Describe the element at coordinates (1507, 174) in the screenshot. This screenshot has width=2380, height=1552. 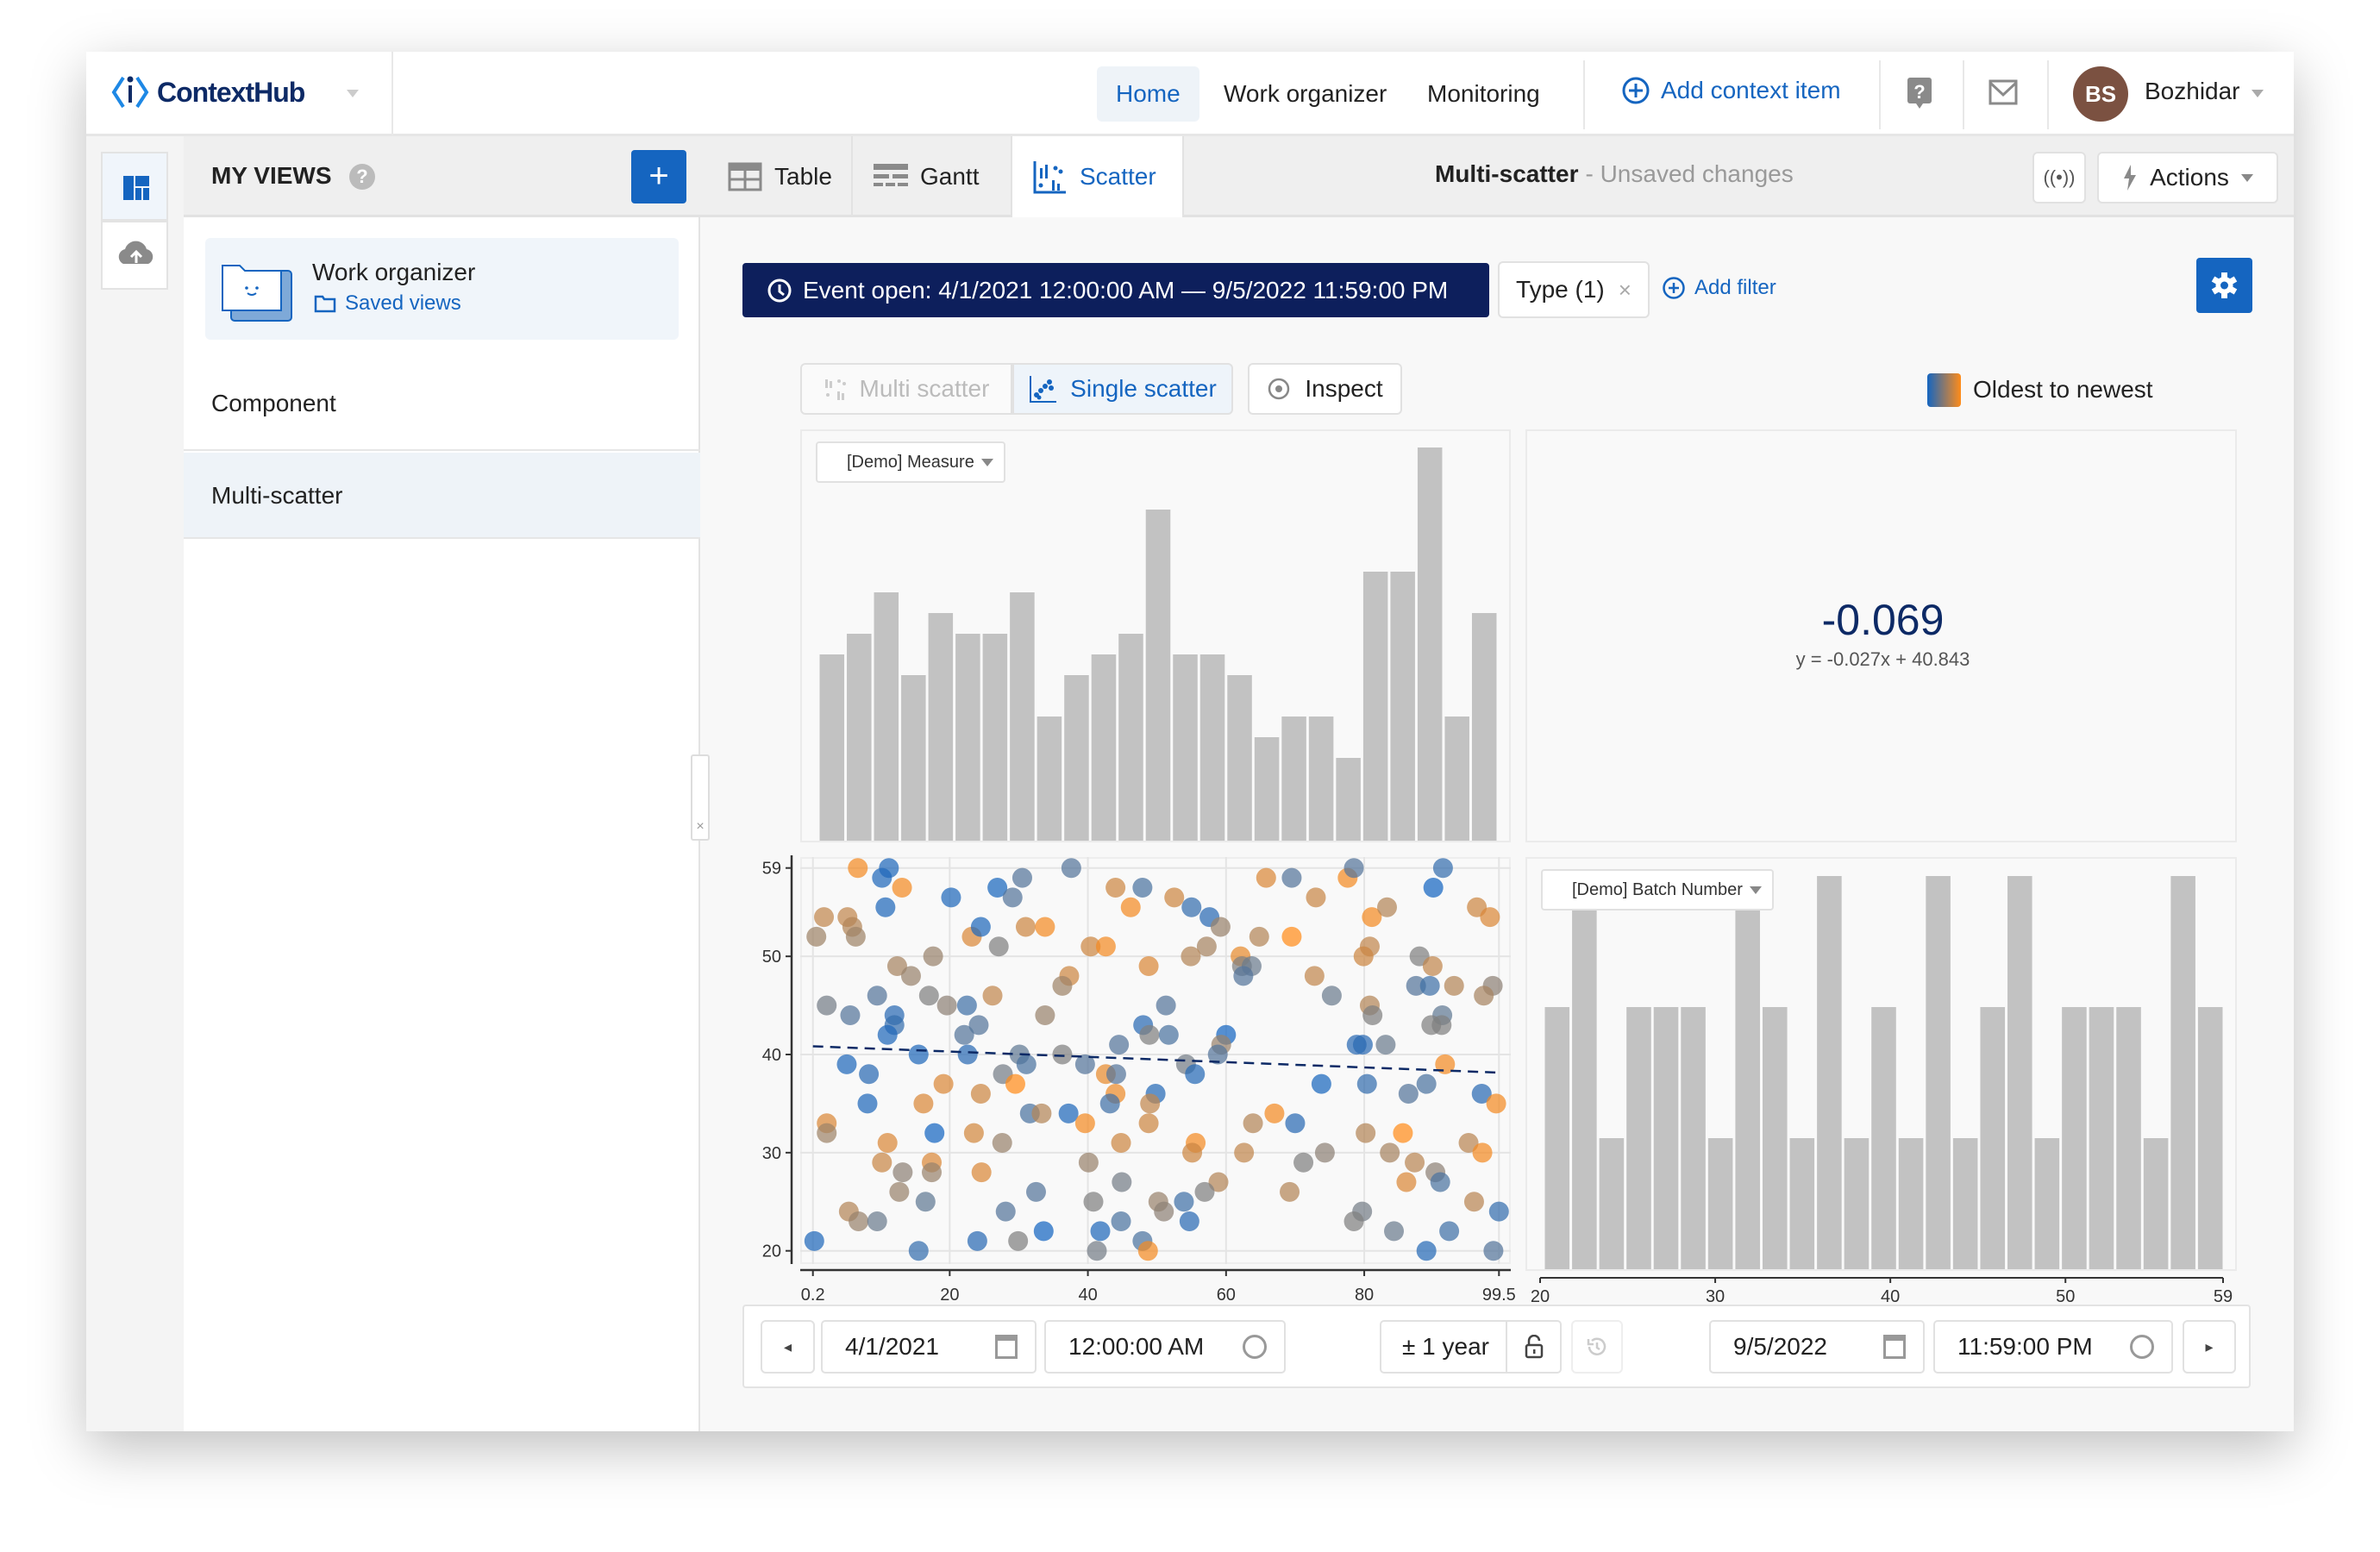
I see `view-name: Multi-scatter` at that location.